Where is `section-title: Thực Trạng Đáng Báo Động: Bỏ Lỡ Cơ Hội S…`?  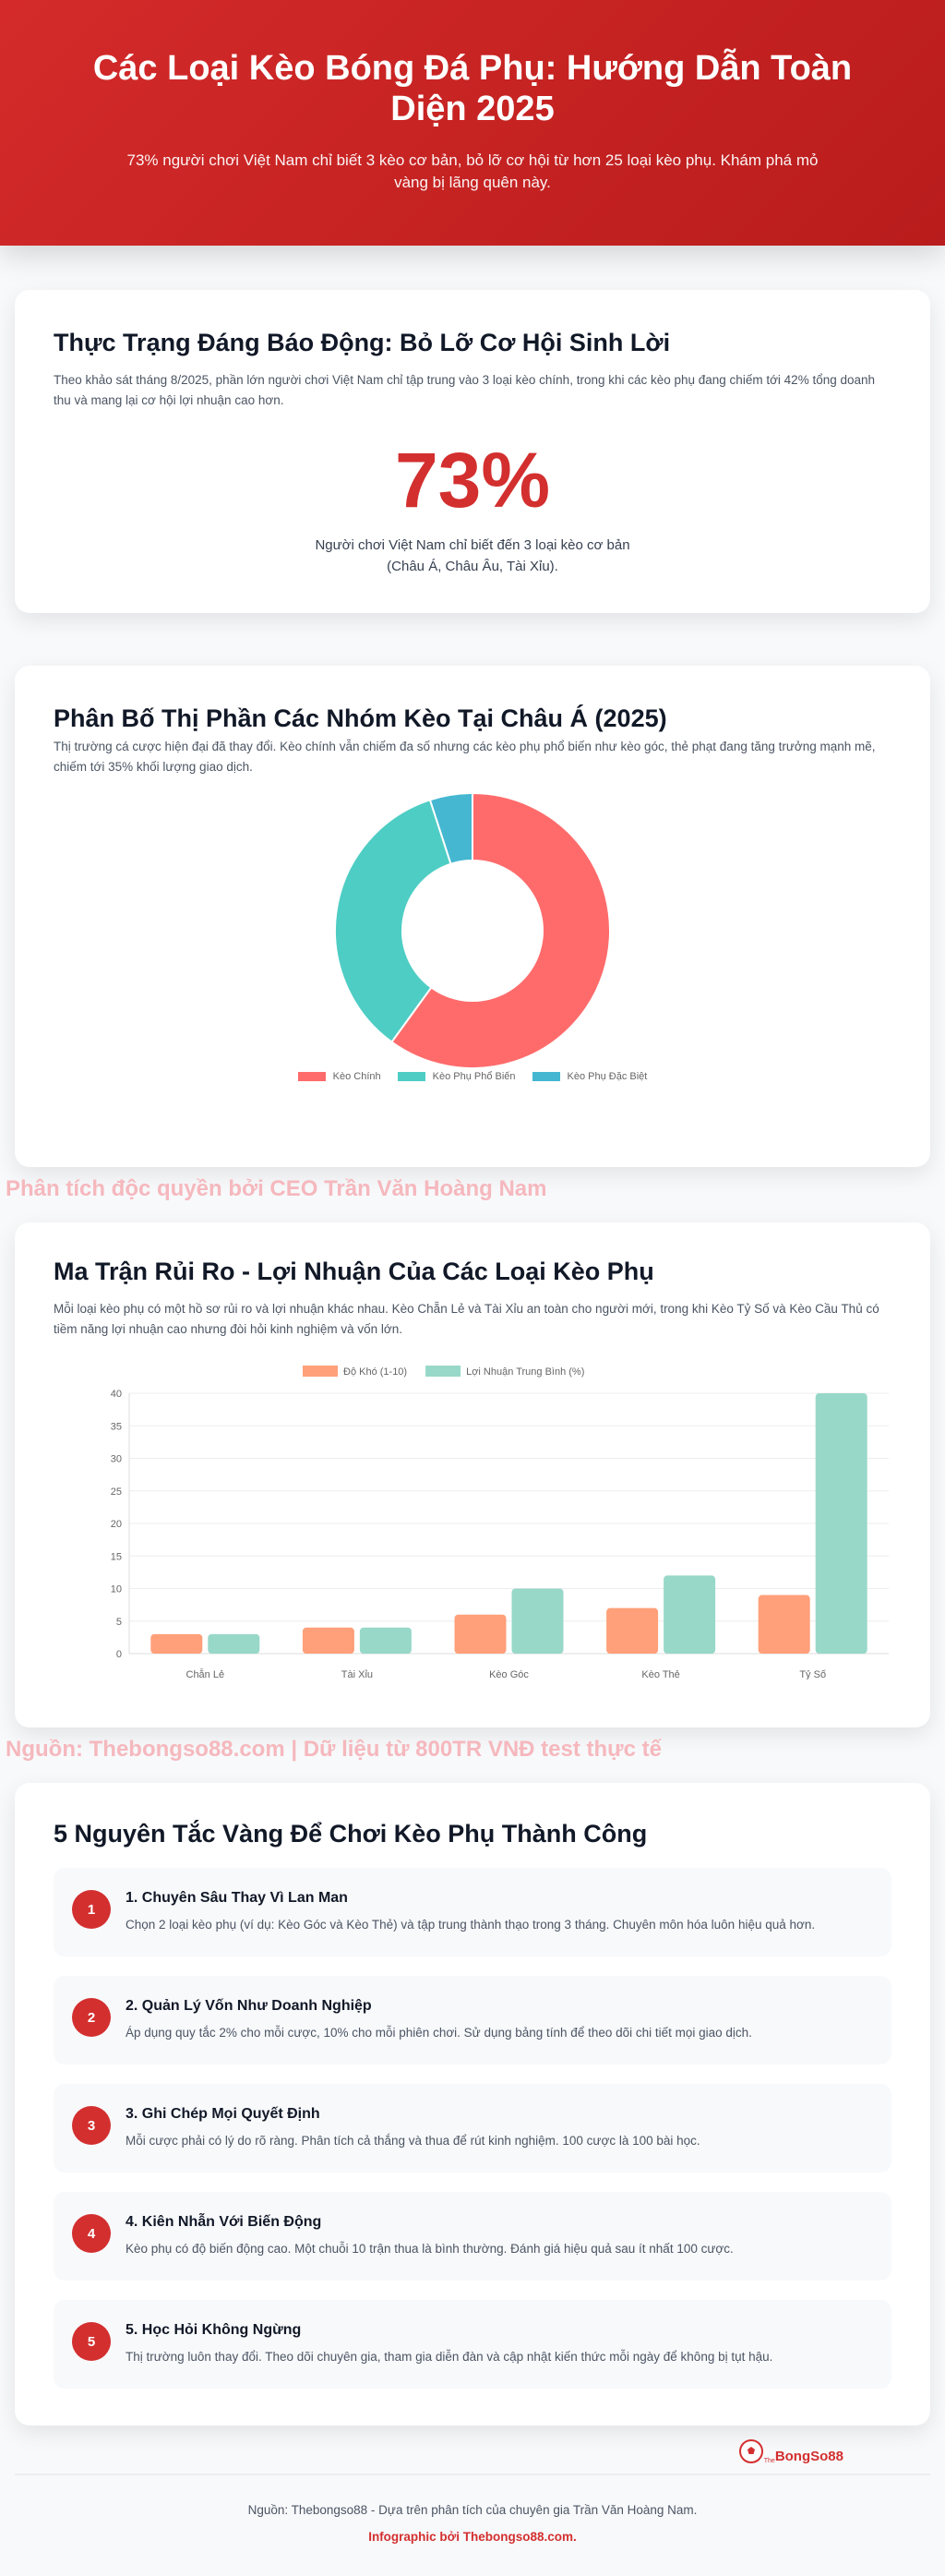
section-title: Thực Trạng Đáng Báo Động: Bỏ Lỡ Cơ Hội S… is located at coordinates (362, 342).